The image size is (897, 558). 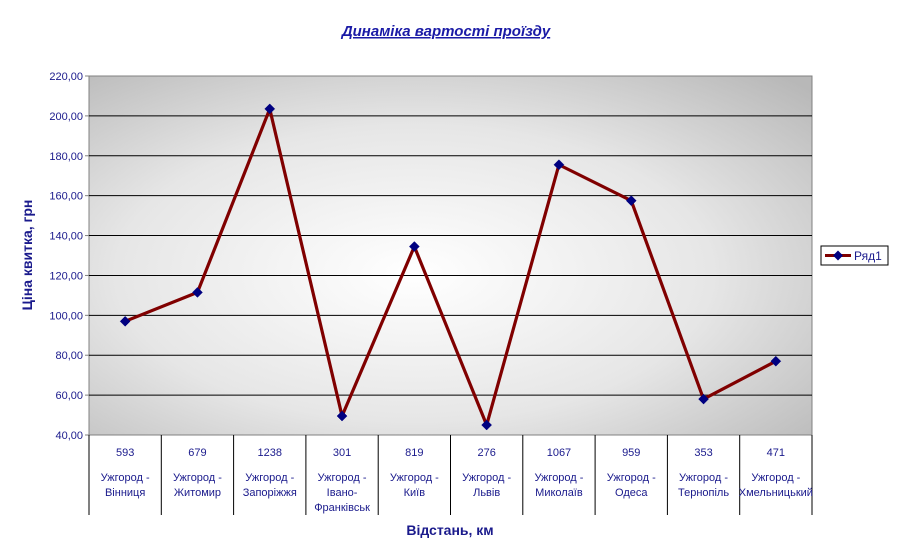 I want to click on y-tick-label: 180,00, so click(x=66, y=157).